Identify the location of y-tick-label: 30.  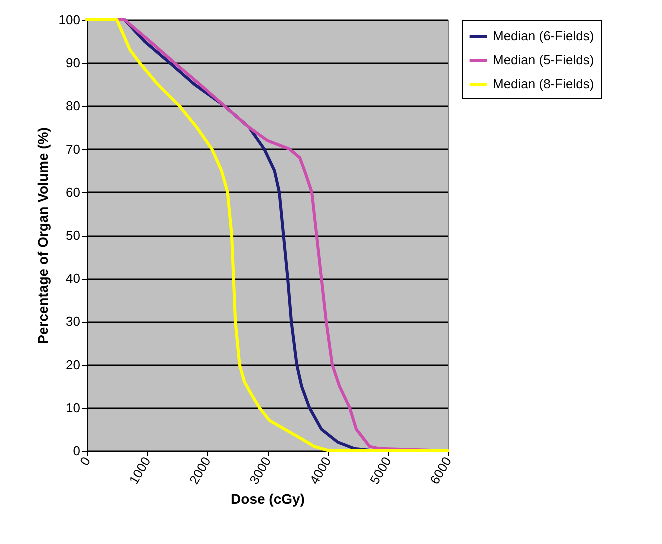
(73, 322).